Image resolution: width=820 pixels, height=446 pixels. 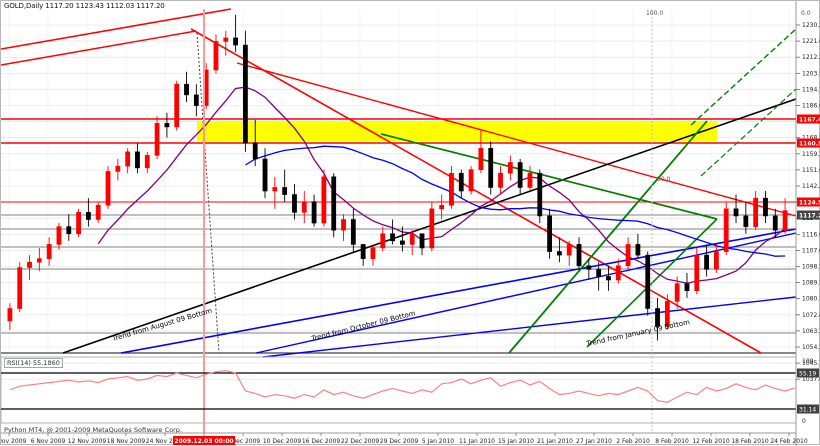 I want to click on svg-text: 31.14, so click(x=807, y=410).